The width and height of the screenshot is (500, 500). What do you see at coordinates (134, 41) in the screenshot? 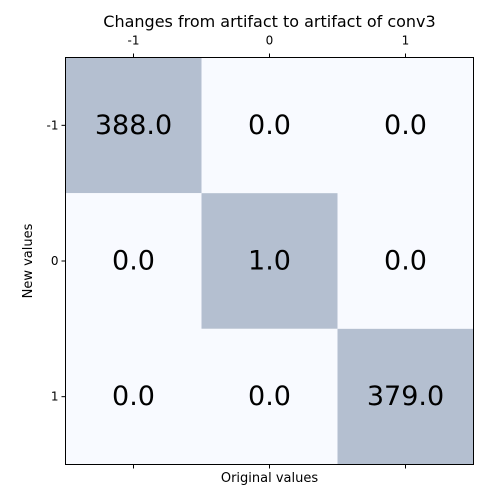
I see `x-tick-label: -1` at bounding box center [134, 41].